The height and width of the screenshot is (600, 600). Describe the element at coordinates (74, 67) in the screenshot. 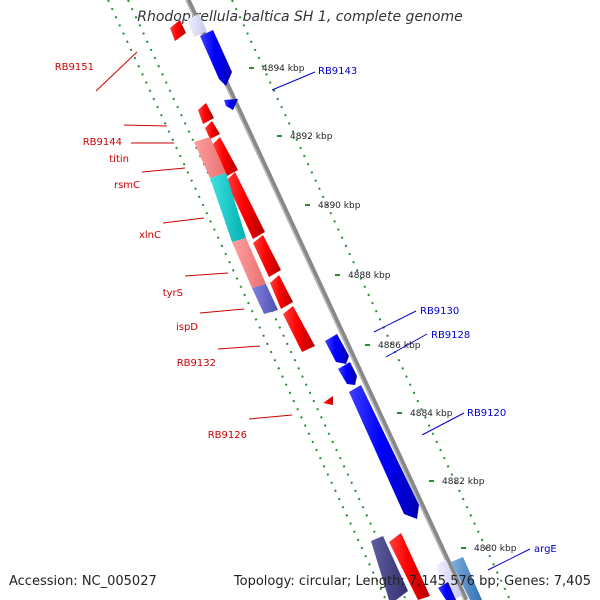

I see `gene-label-reverse: RB9151` at that location.